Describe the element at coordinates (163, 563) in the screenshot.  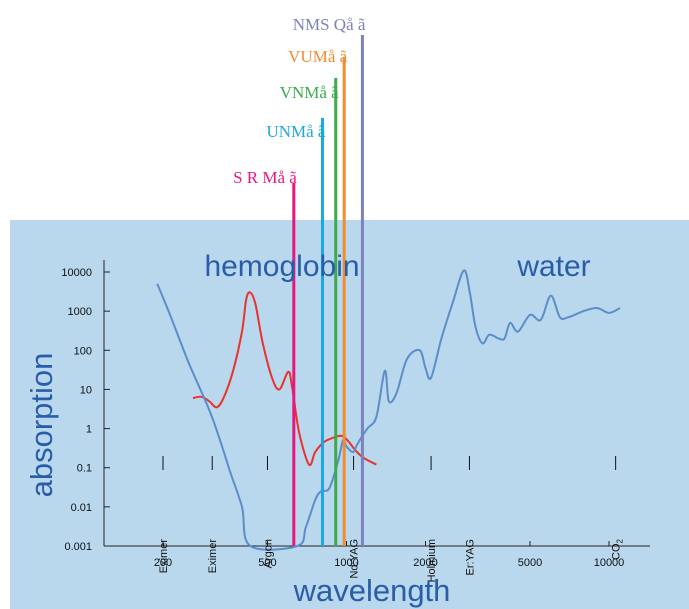
I see `x-tick-label: 200` at that location.